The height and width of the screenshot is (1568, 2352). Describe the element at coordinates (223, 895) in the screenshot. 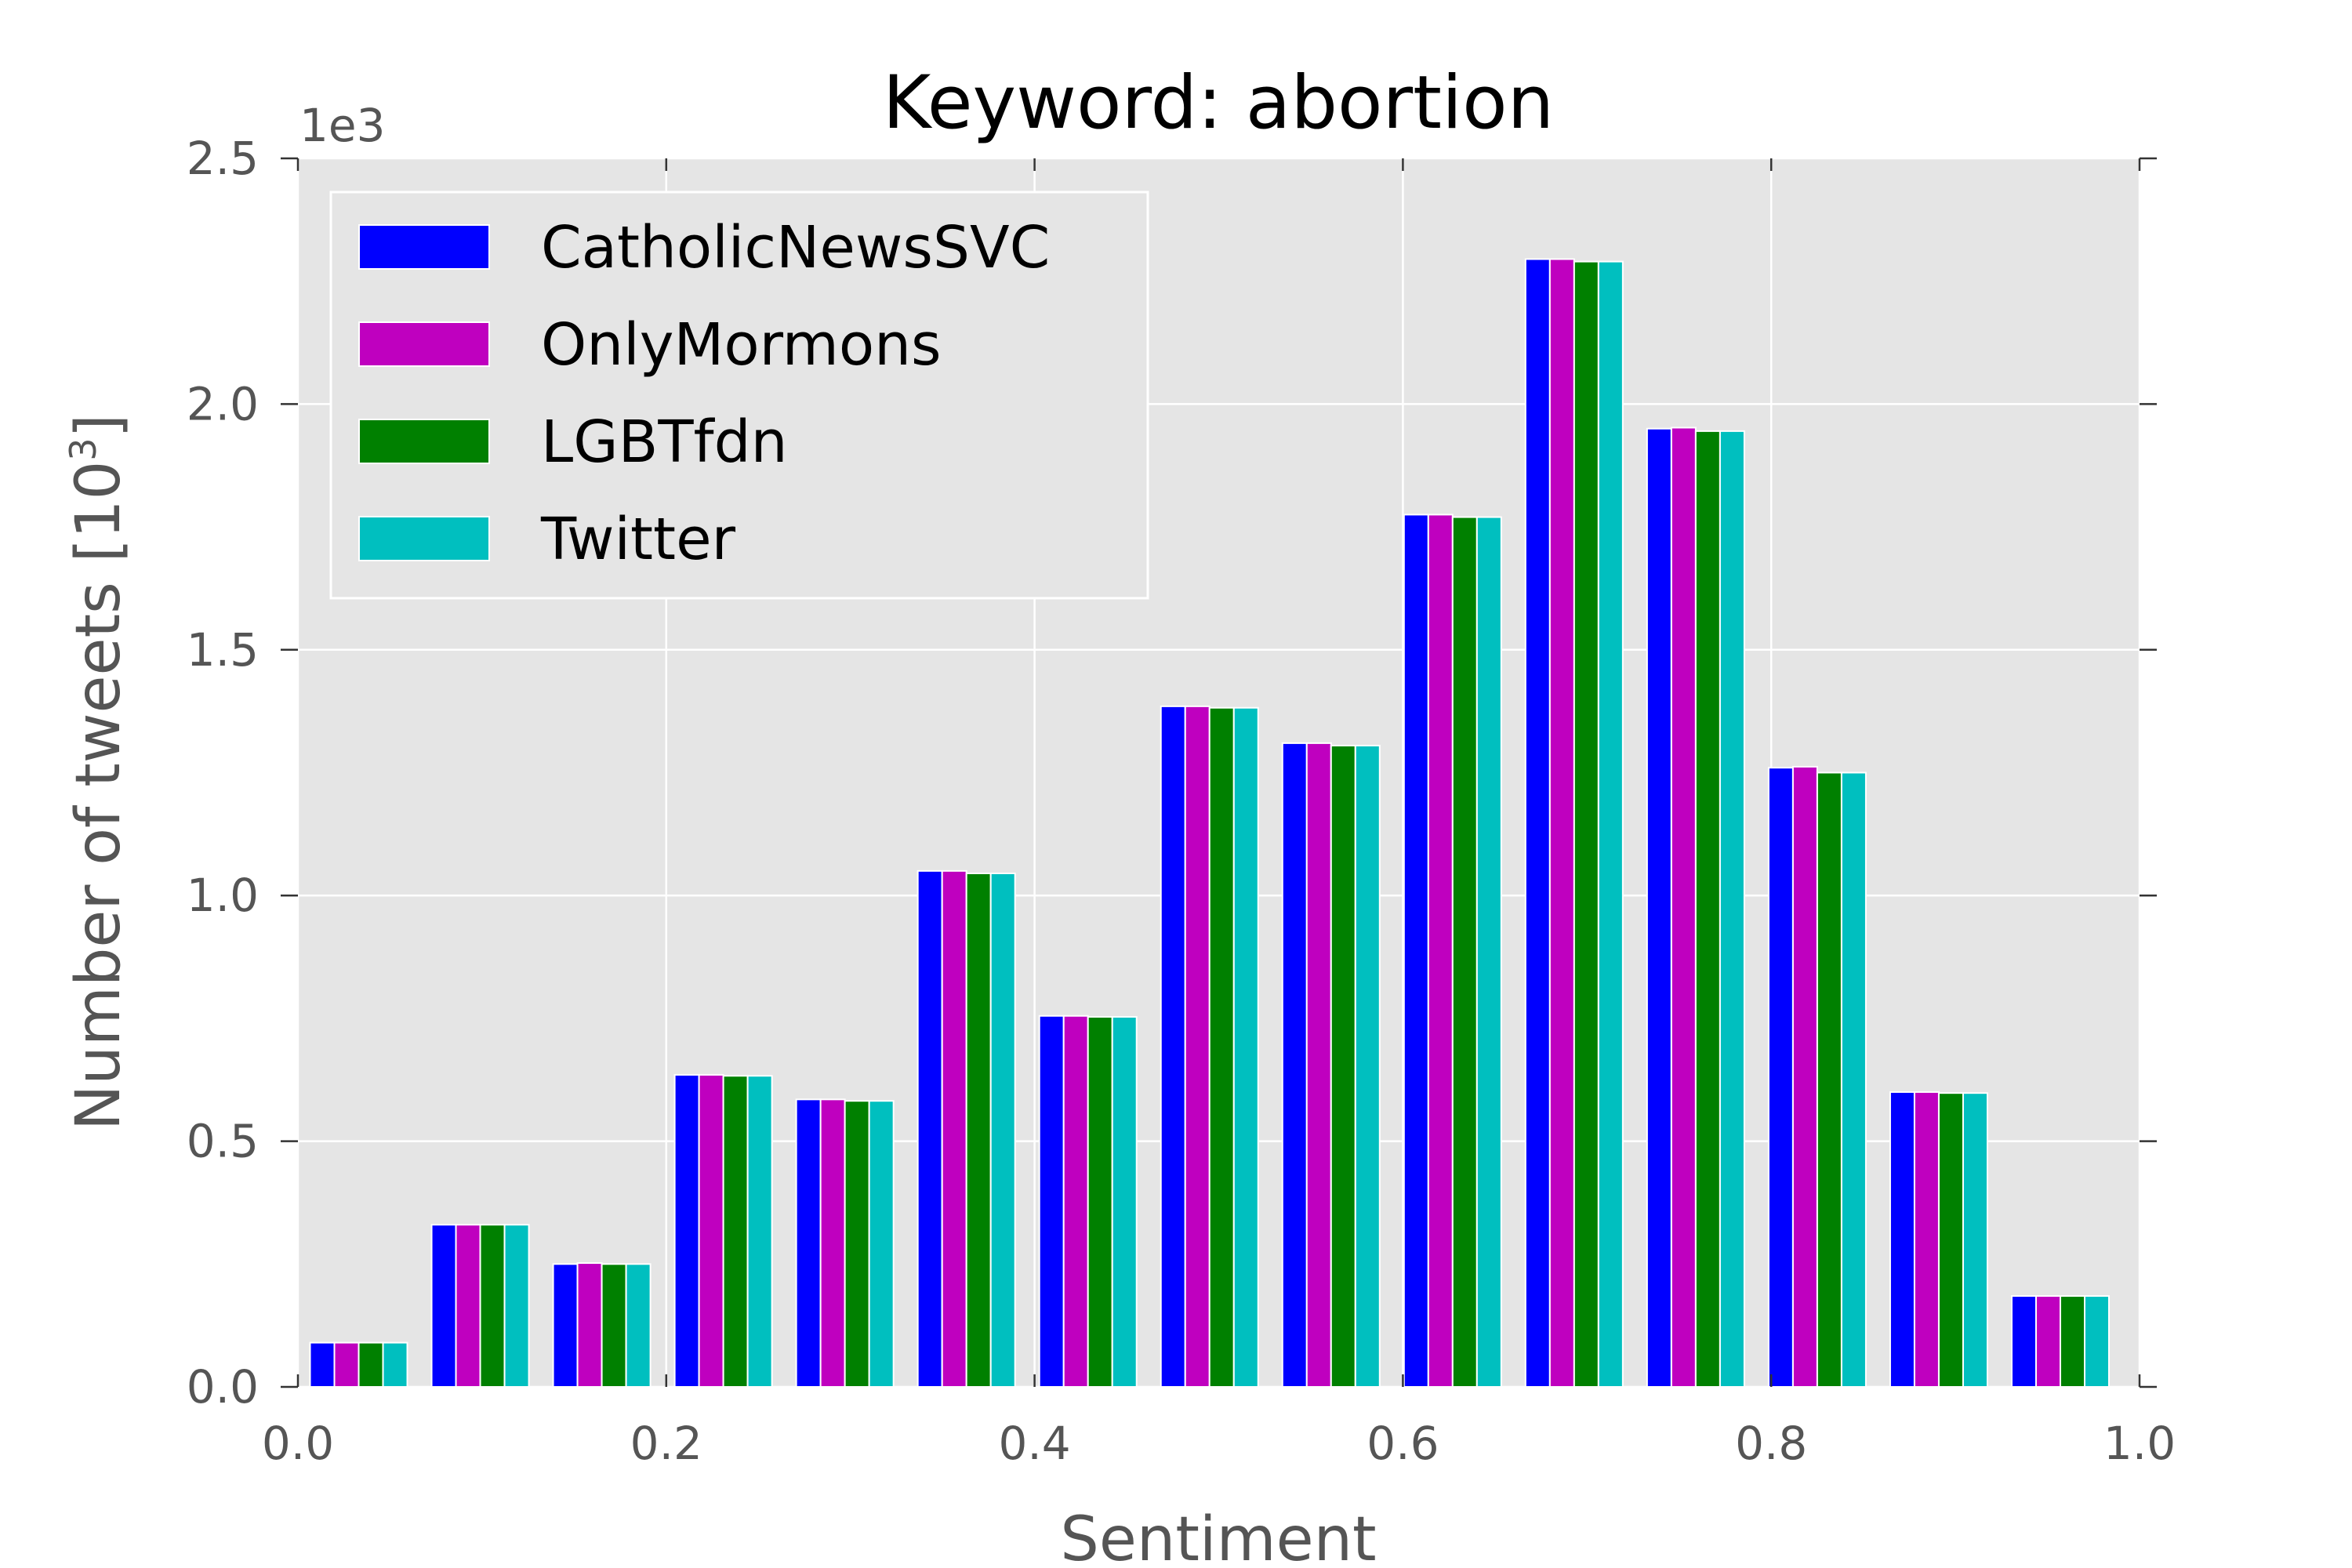

I see `y-tick-label-2: 1.0` at that location.